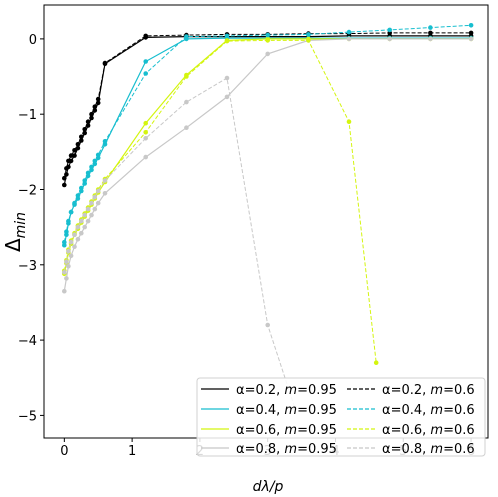 The width and height of the screenshot is (498, 497). What do you see at coordinates (132, 451) in the screenshot?
I see `x-tick-label: 1` at bounding box center [132, 451].